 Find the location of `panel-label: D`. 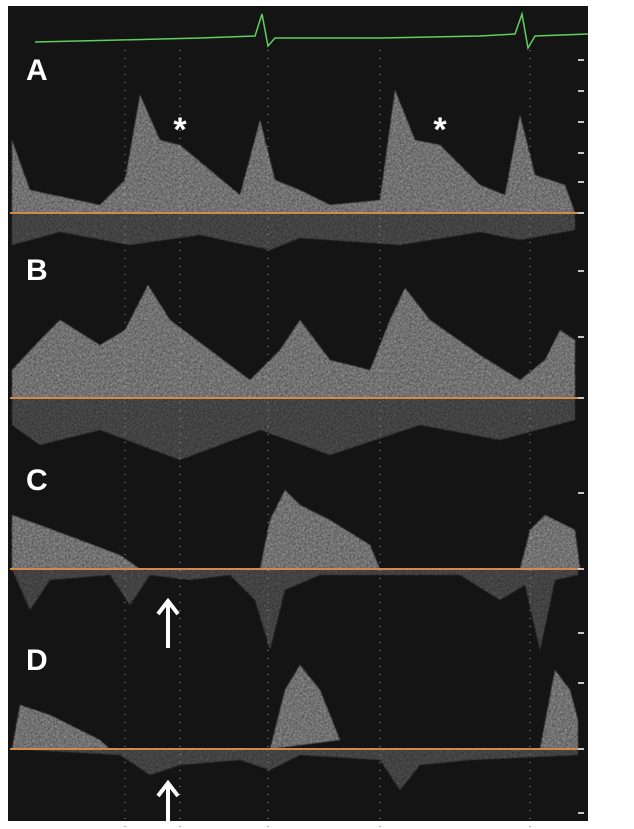

panel-label: D is located at coordinates (37, 660).